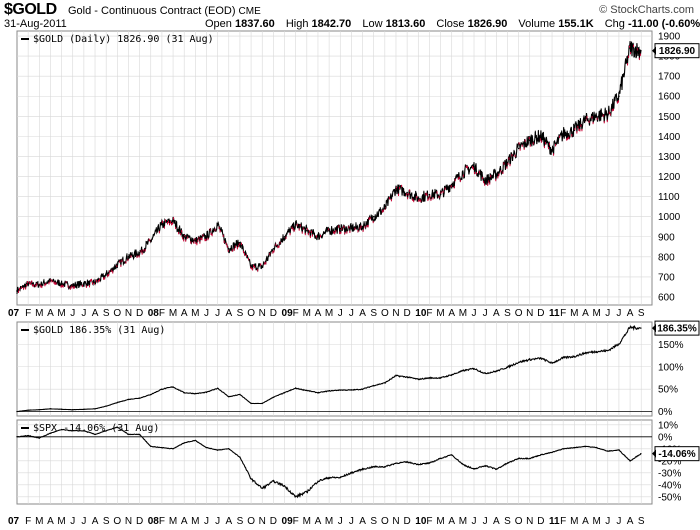 The image size is (700, 530). What do you see at coordinates (288, 313) in the screenshot?
I see `year-label: 09` at bounding box center [288, 313].